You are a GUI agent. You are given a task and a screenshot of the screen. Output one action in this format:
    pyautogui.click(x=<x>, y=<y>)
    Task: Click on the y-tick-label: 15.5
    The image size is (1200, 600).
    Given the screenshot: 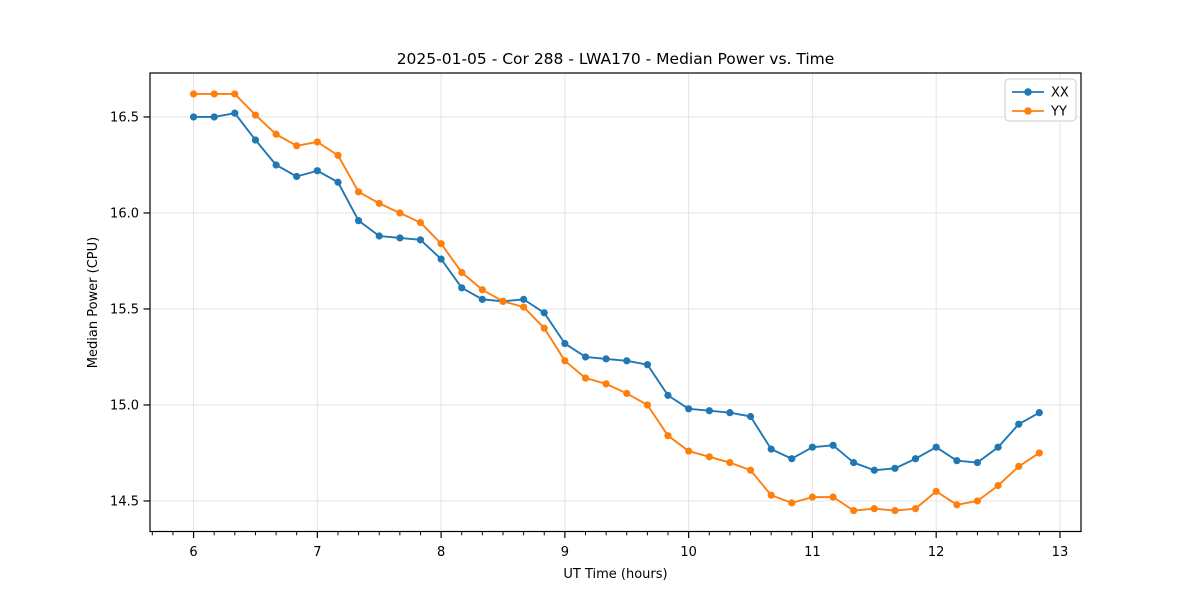 What is the action you would take?
    pyautogui.click(x=124, y=309)
    